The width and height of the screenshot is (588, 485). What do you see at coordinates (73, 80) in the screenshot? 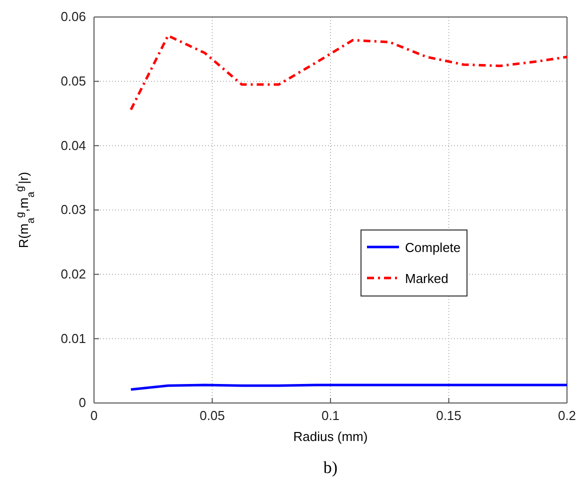
I see `y-tick-label: 0.05` at bounding box center [73, 80].